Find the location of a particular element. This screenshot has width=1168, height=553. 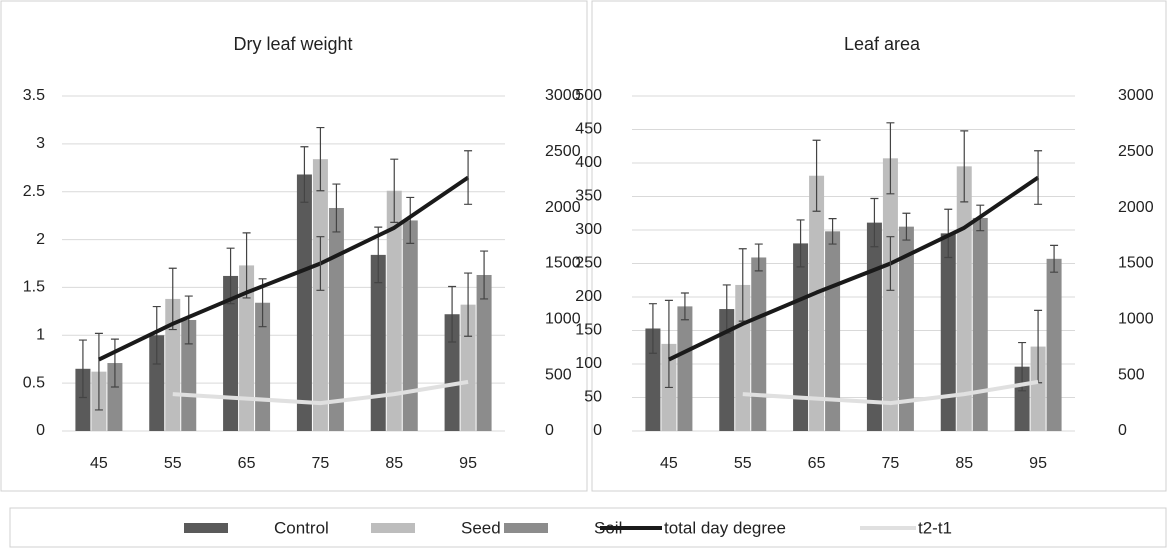

y-tick-label: 0.5 is located at coordinates (34, 382).